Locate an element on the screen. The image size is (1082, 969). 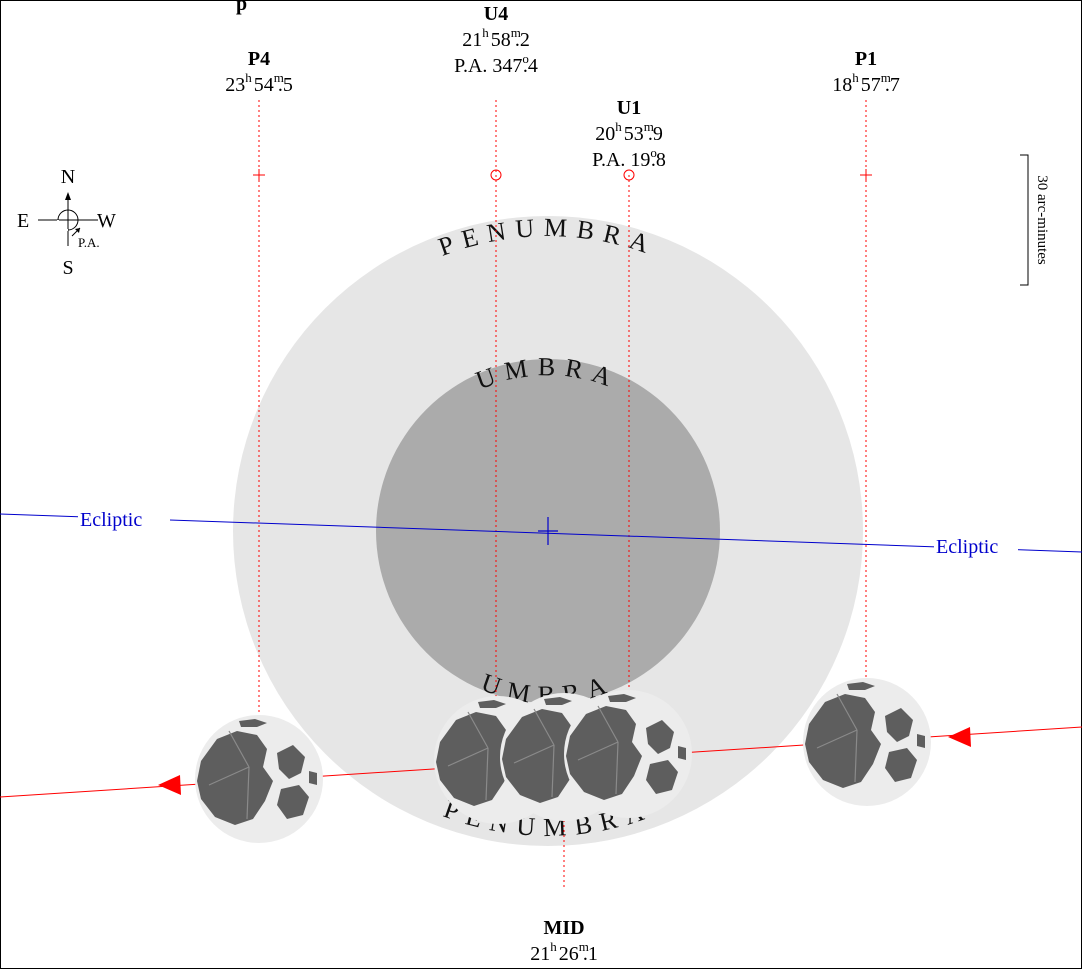
compass-east: E is located at coordinates (23, 221).